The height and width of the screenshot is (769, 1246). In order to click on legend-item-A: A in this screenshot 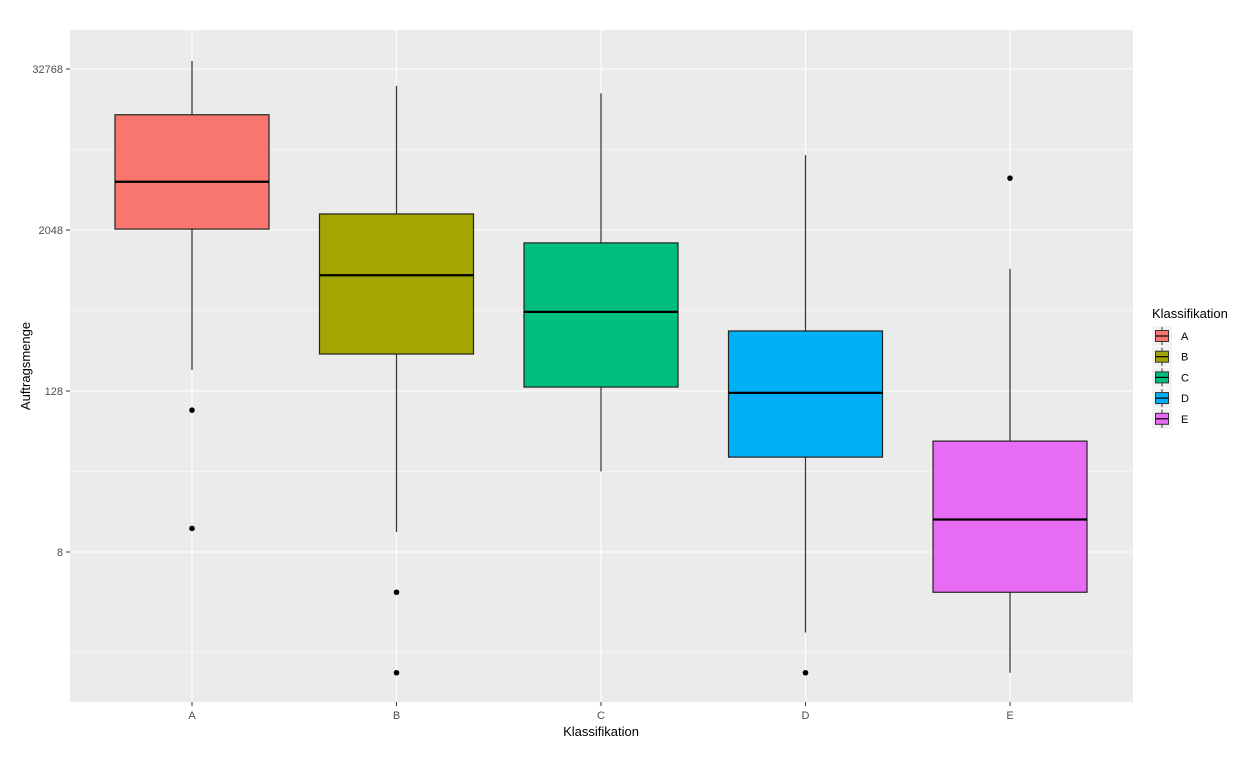, I will do `click(1170, 336)`.